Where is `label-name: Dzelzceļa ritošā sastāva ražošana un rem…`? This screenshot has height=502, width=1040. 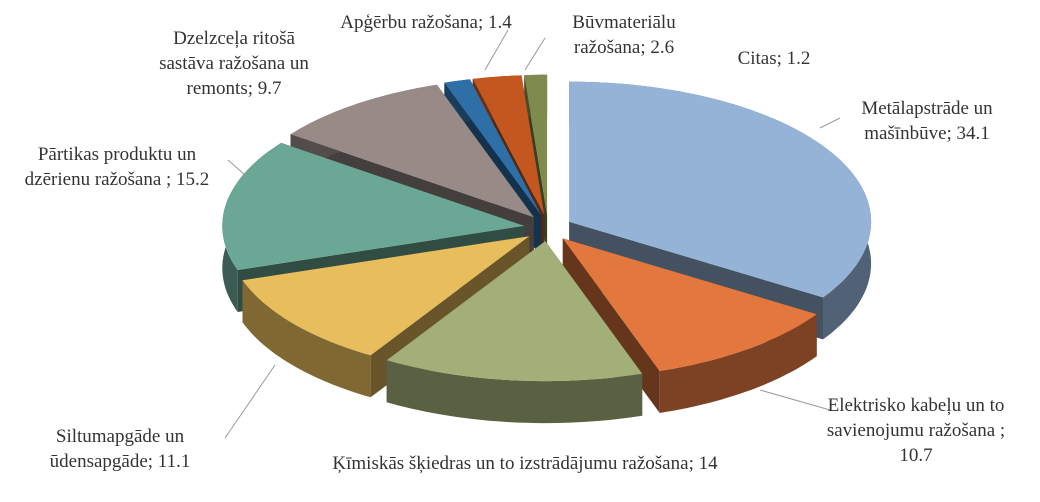
label-name: Dzelzceļa ritošā sastāva ražošana un rem… is located at coordinates (234, 63).